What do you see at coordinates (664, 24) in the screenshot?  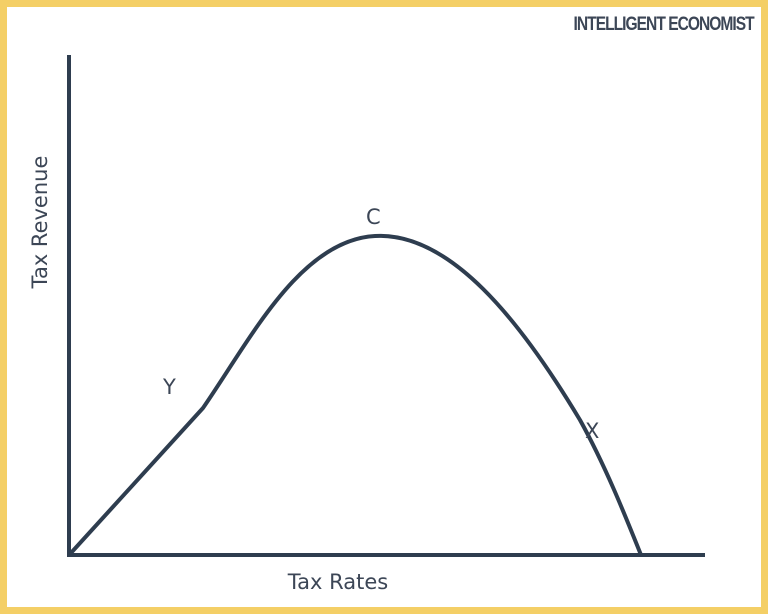 I see `brand-logo: INTELLIGENT ECONOMIST` at bounding box center [664, 24].